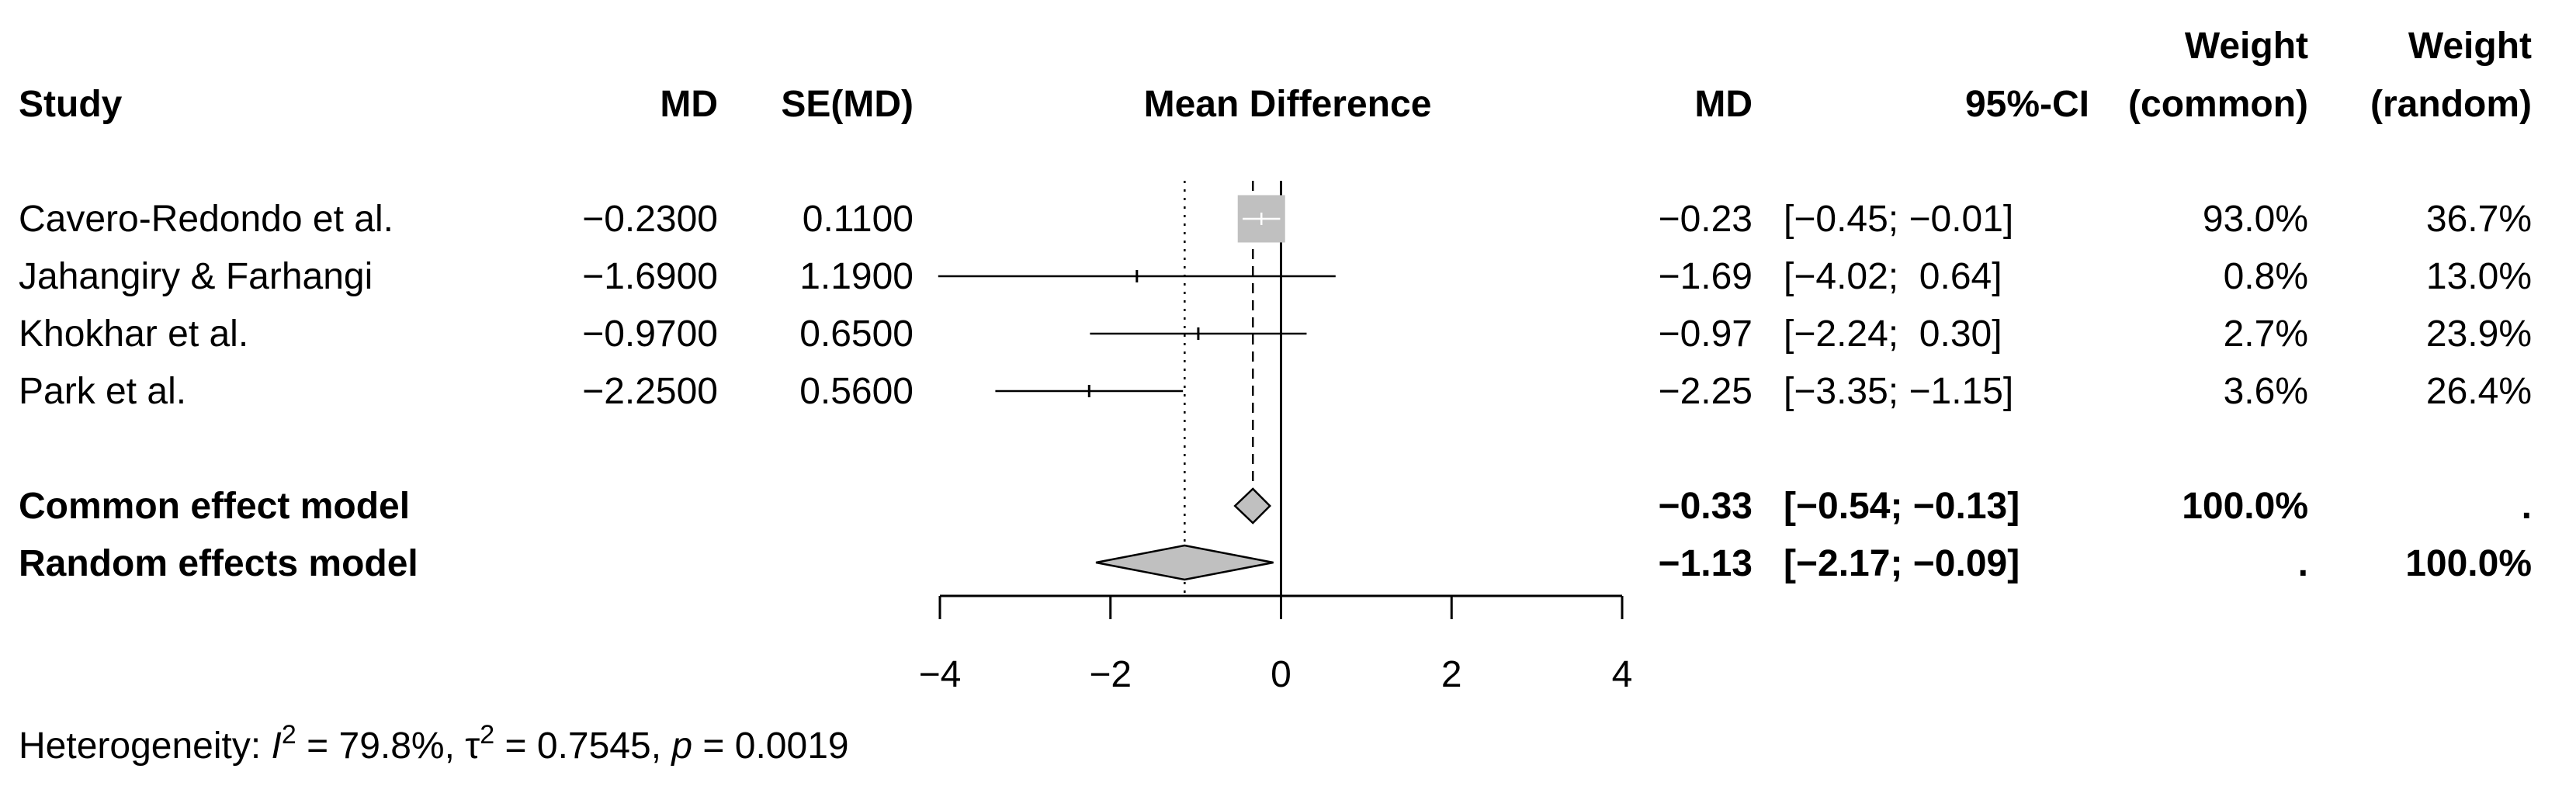 The height and width of the screenshot is (786, 2576). I want to click on study-weight-random: 36.7%, so click(2479, 220).